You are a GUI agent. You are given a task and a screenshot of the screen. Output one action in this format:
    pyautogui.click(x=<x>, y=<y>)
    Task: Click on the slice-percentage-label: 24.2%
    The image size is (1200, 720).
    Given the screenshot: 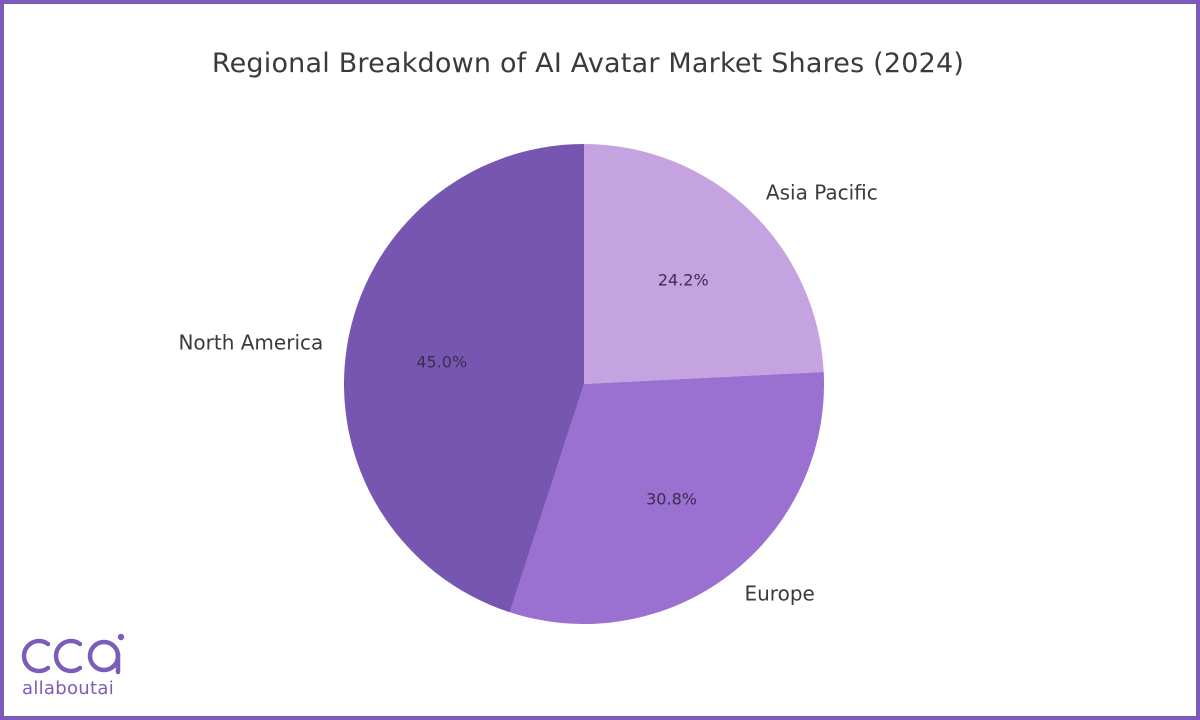 What is the action you would take?
    pyautogui.click(x=683, y=280)
    